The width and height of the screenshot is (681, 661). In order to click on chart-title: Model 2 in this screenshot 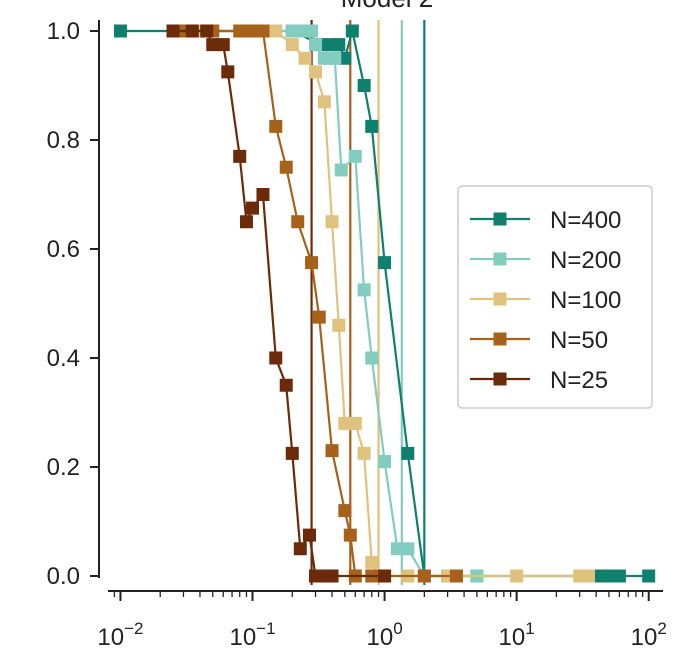, I will do `click(387, 6)`.